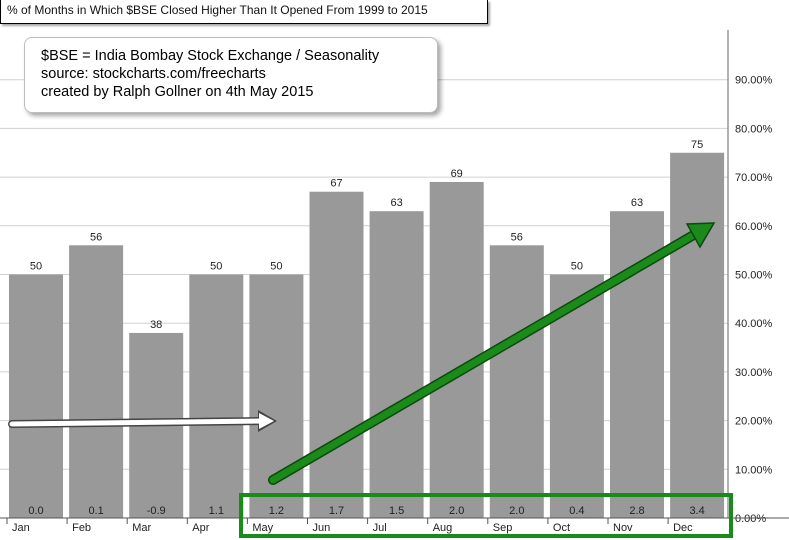  What do you see at coordinates (216, 511) in the screenshot?
I see `bar-bottom-label: 1.1` at bounding box center [216, 511].